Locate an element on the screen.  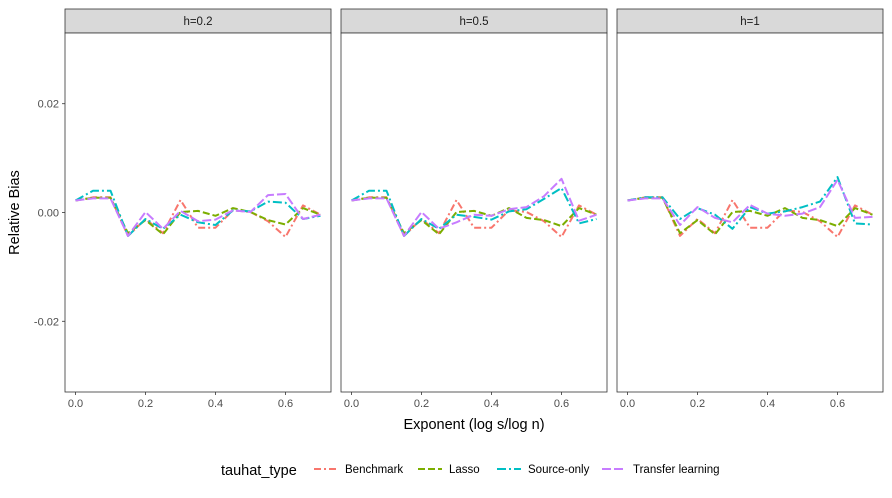
y-axis-title: Relative Bias is located at coordinates (15, 212).